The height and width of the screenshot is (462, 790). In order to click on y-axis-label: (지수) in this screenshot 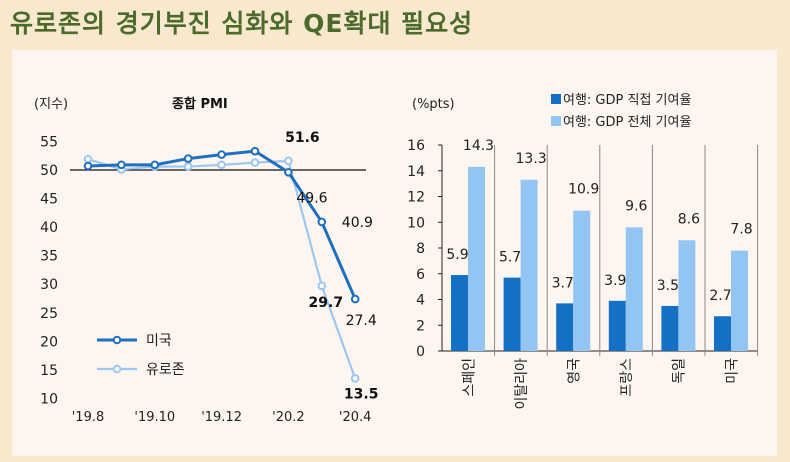, I will do `click(51, 104)`.